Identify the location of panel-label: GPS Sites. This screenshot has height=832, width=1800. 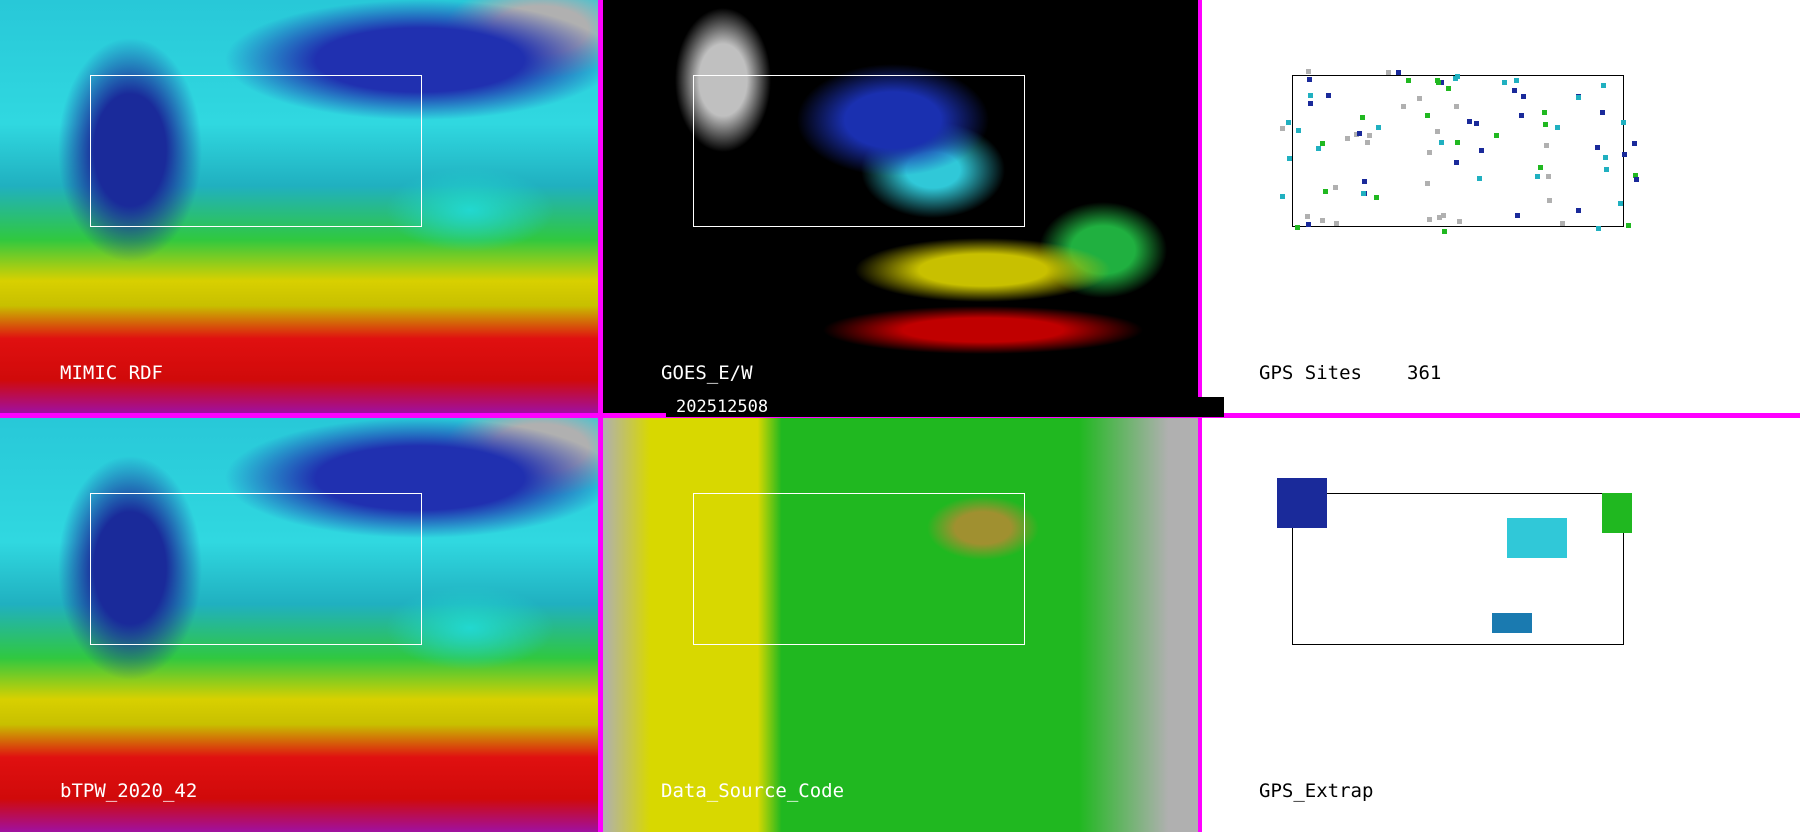
(1310, 373).